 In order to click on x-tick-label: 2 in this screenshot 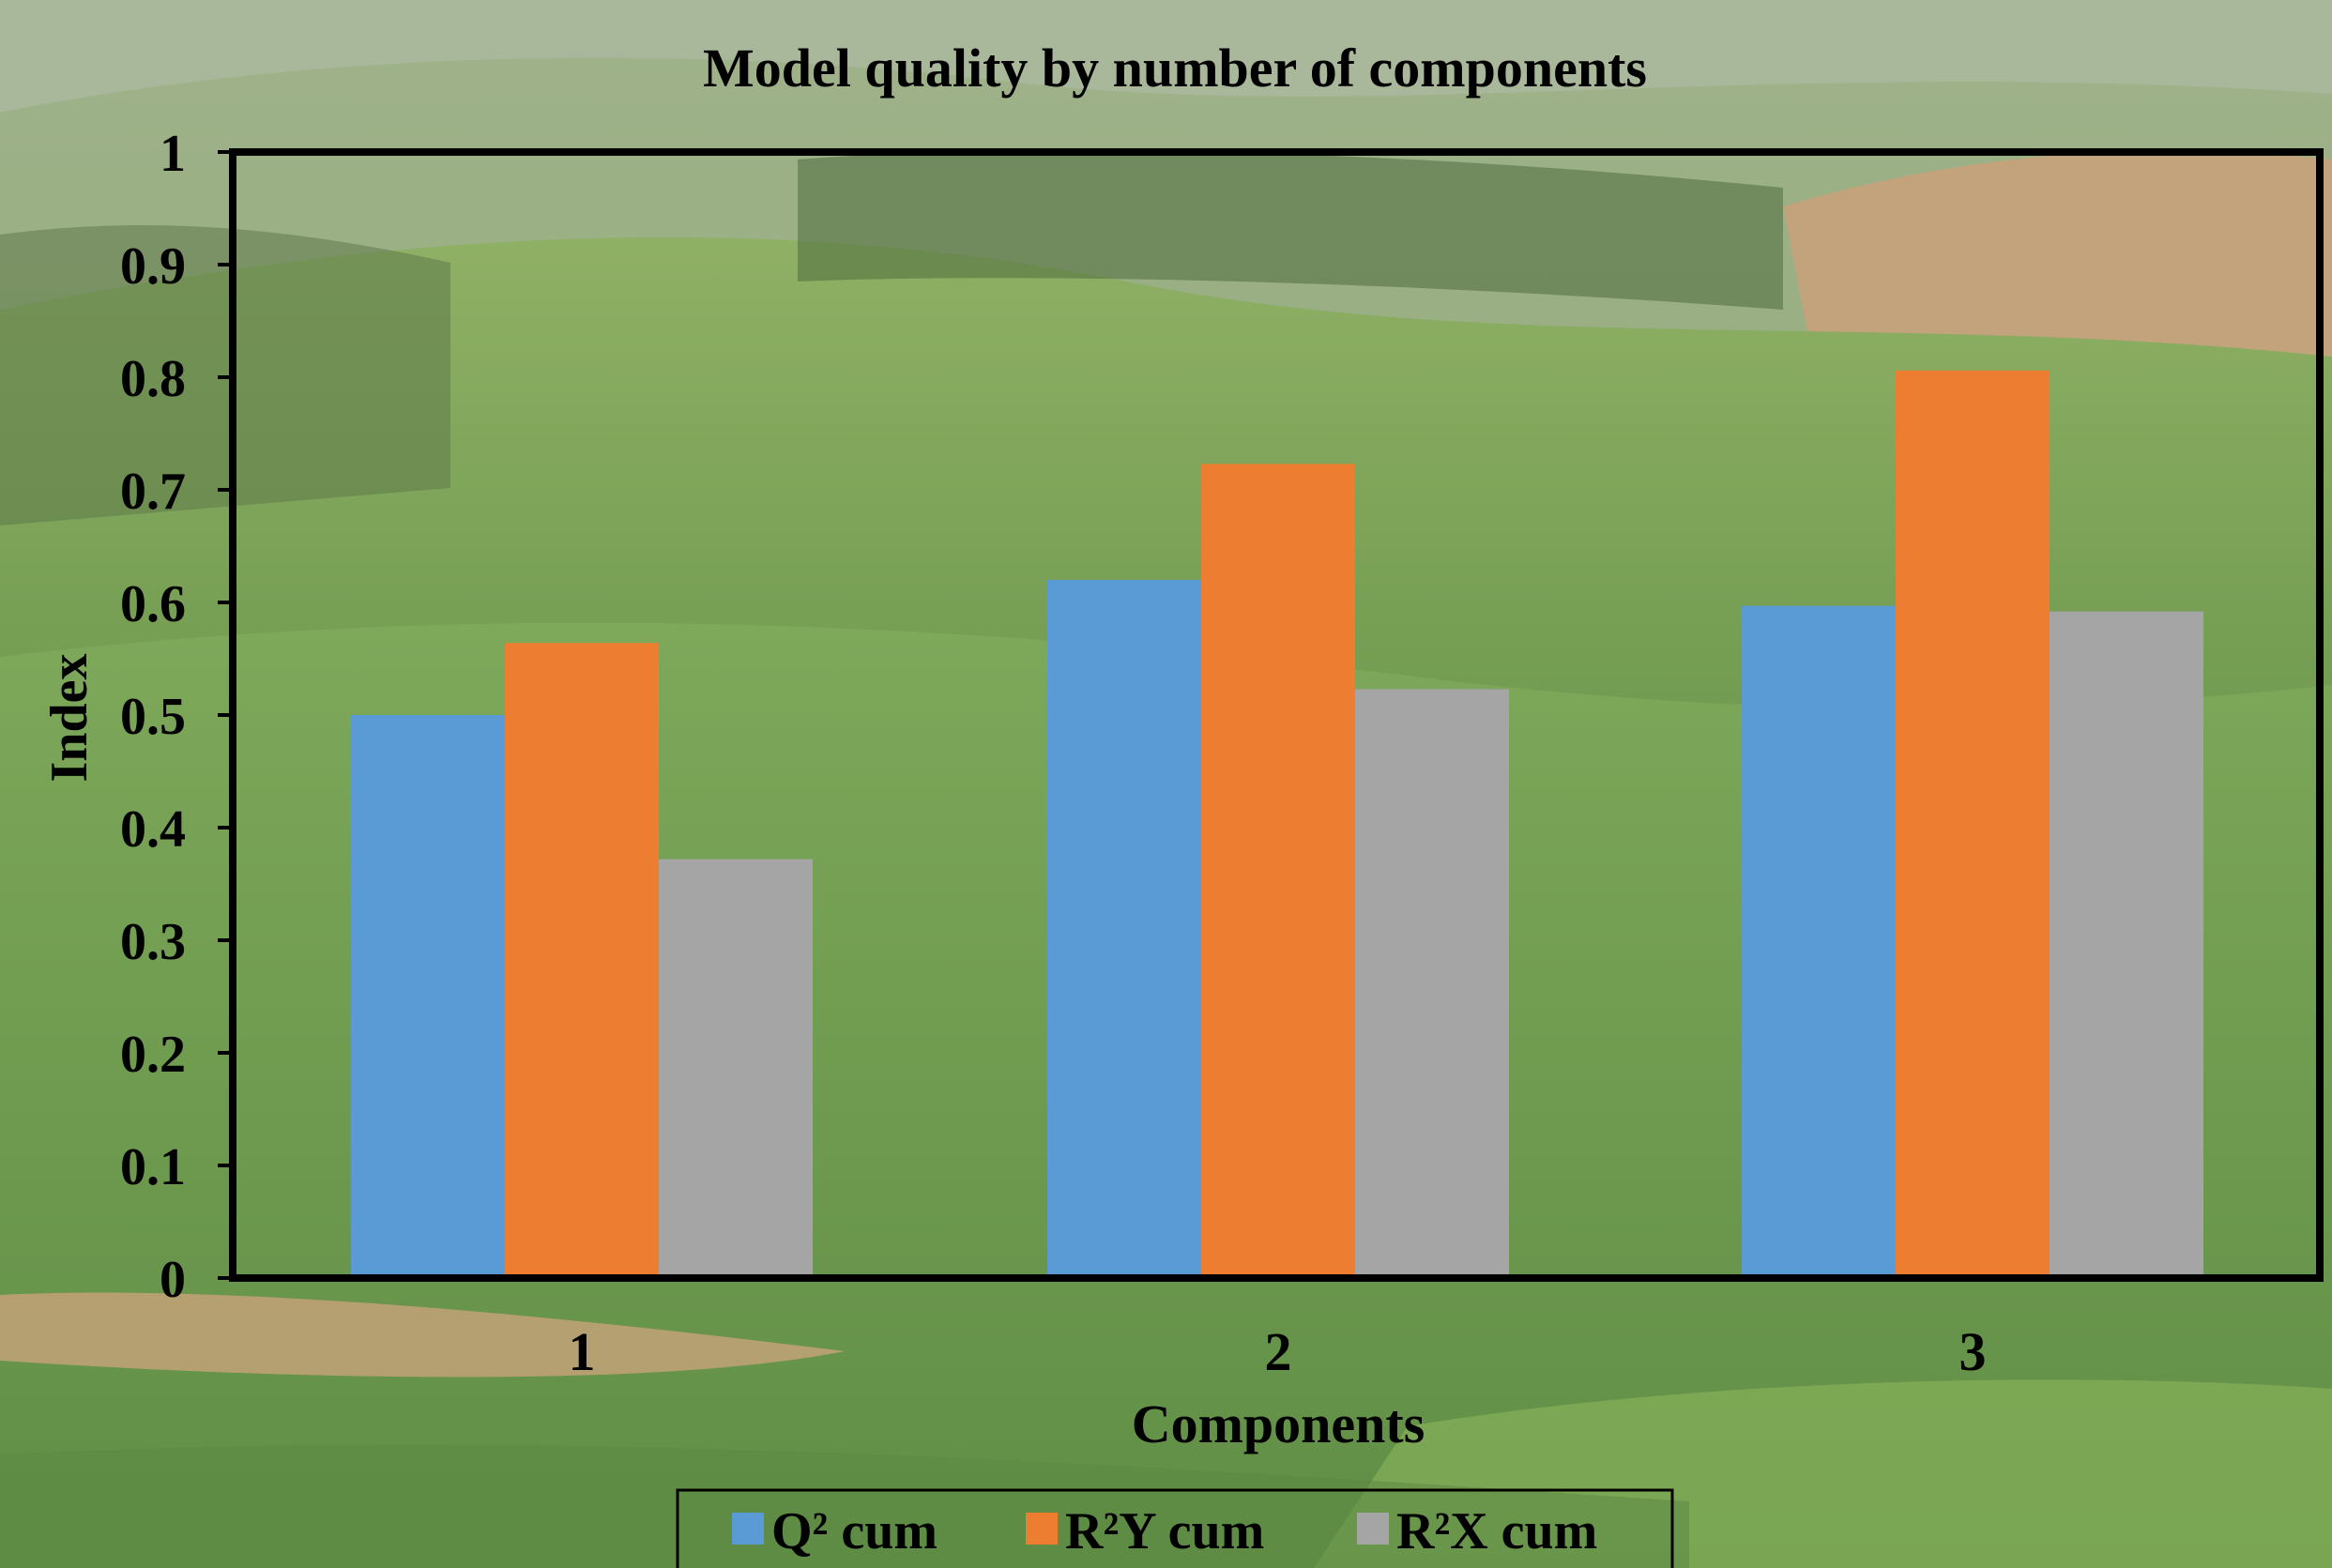, I will do `click(1278, 1351)`.